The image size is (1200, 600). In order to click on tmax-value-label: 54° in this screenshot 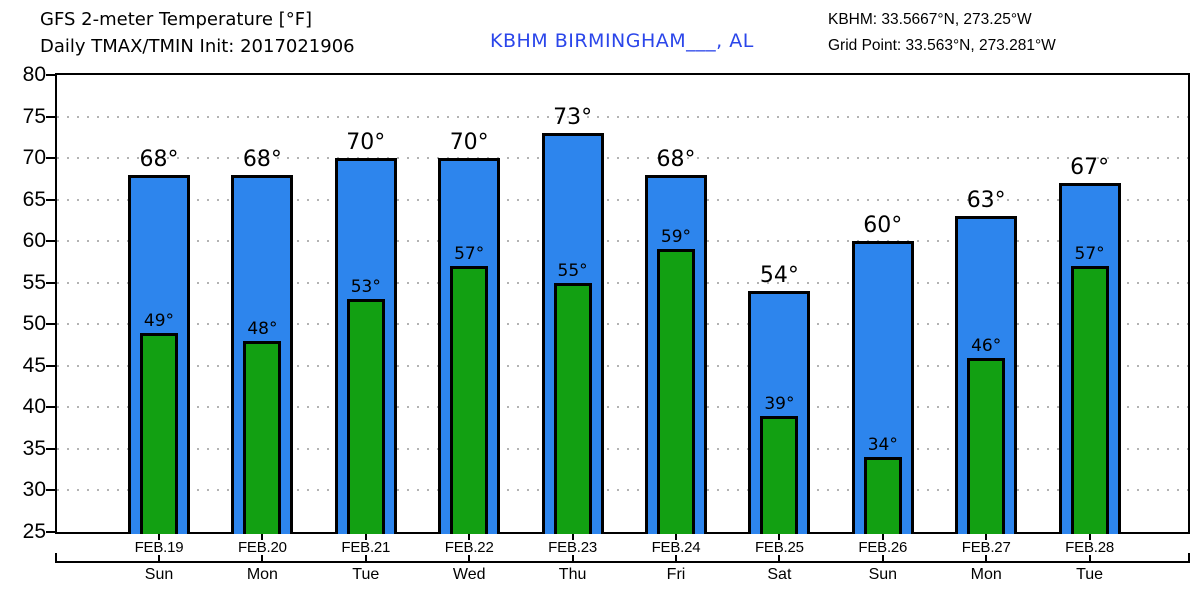, I will do `click(779, 276)`.